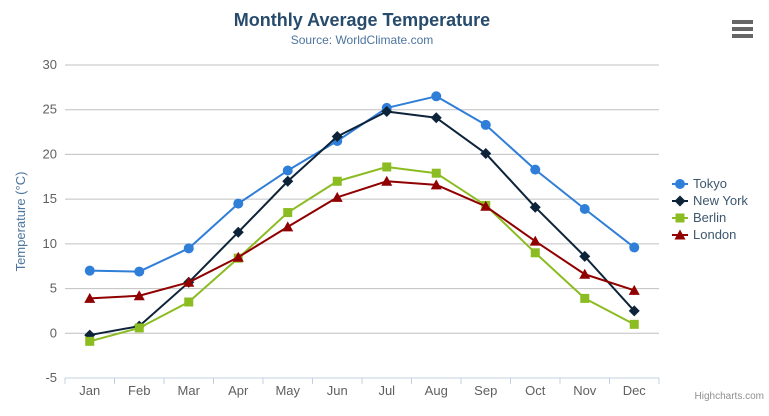  I want to click on y-axis-tick-label: 0, so click(53, 332).